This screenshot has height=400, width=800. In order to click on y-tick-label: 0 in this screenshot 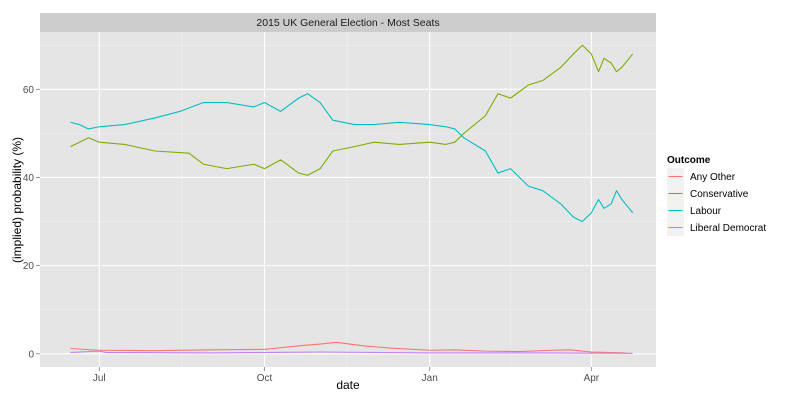, I will do `click(31, 354)`.